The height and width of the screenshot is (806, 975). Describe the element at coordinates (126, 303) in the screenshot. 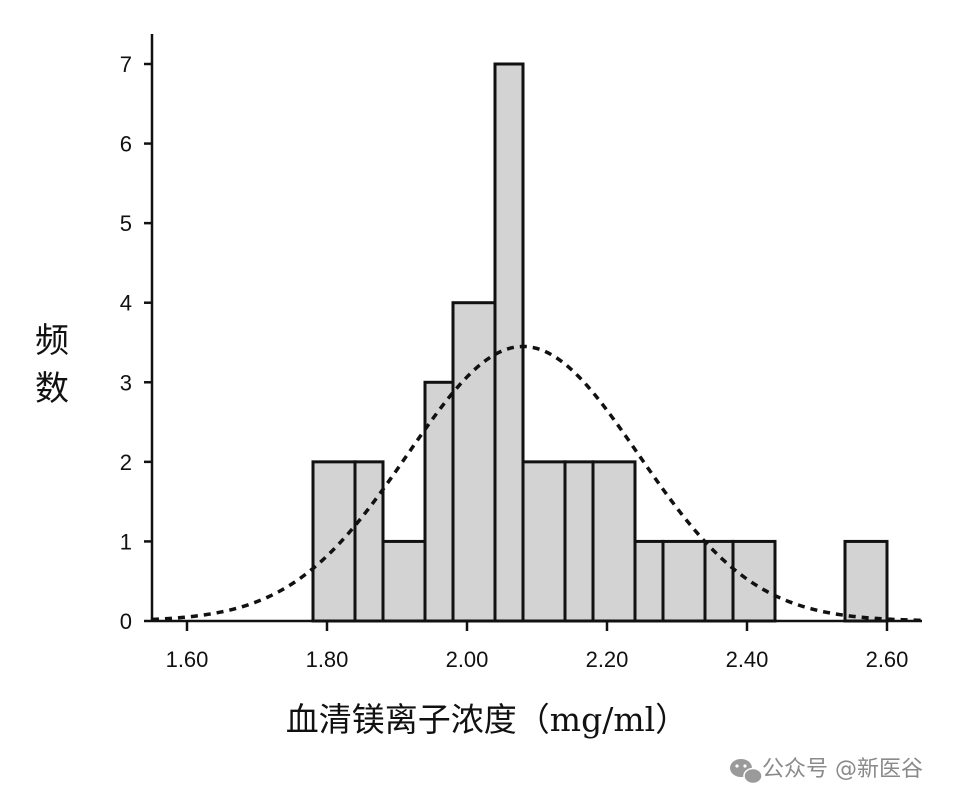

I see `y-tick-label: 4` at that location.